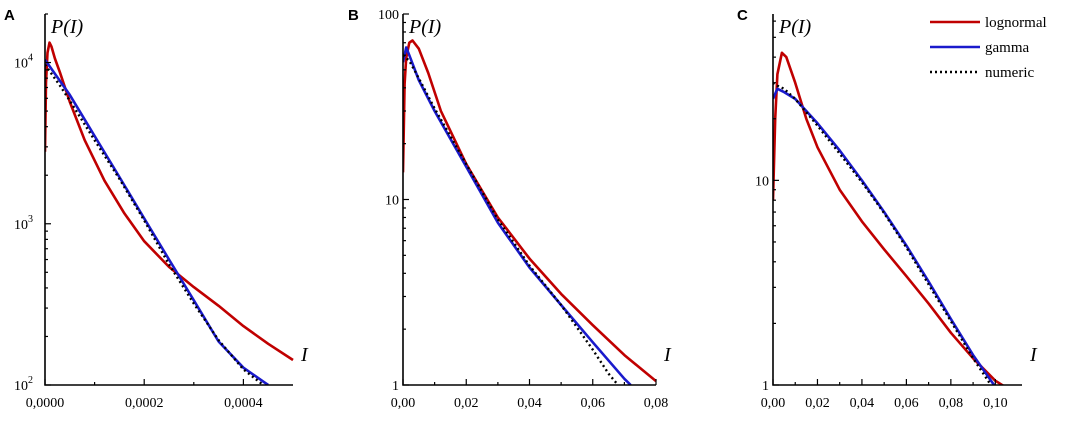  I want to click on panel-label-b: B, so click(353, 15).